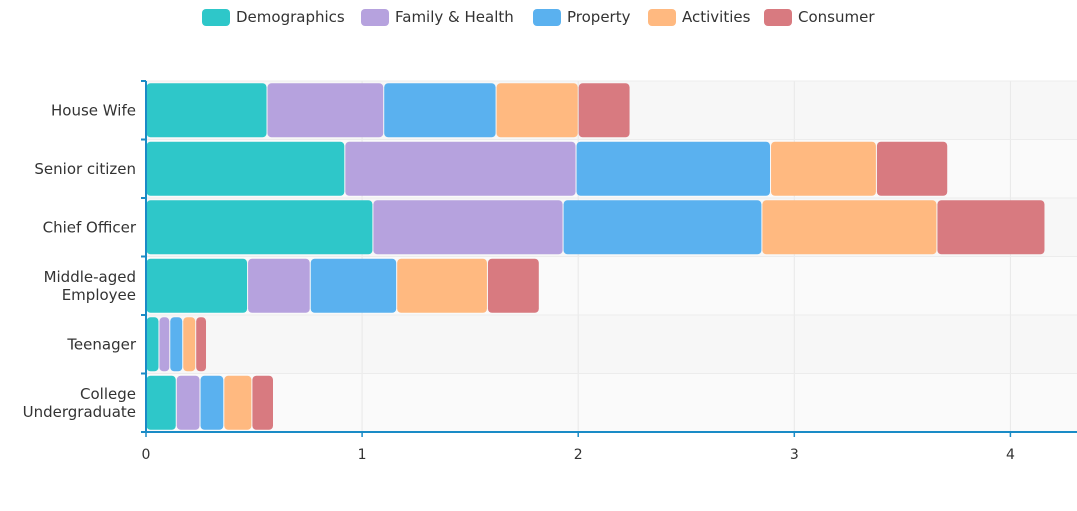  I want to click on bar-demographics-house-wife, so click(206, 110).